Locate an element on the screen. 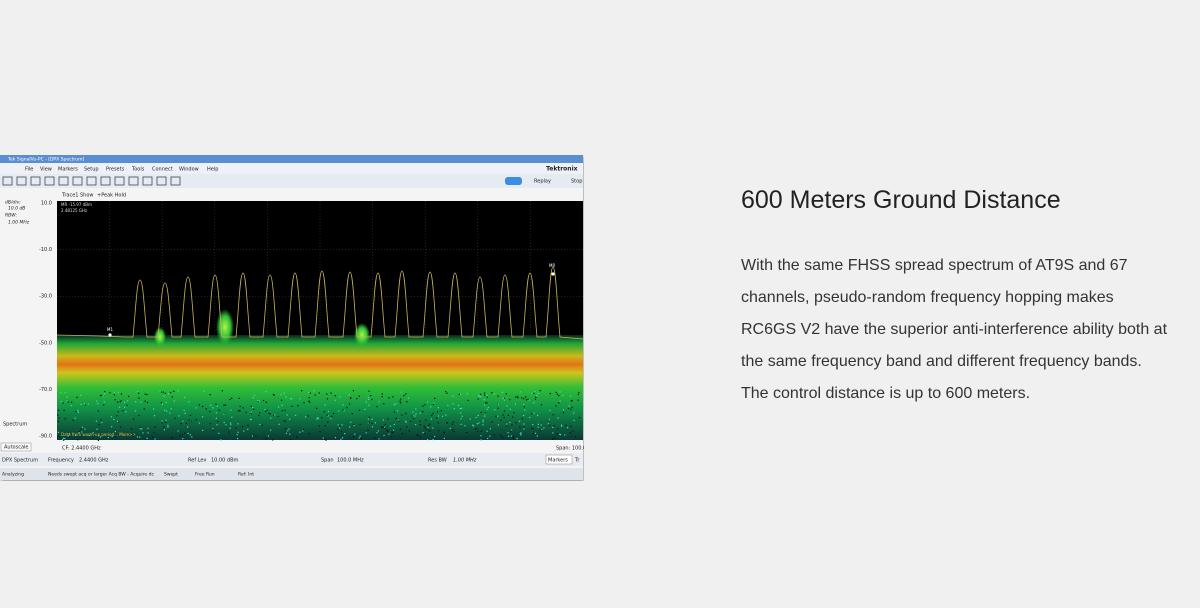 The image size is (1200, 608). toolbar-button is located at coordinates (513, 181).